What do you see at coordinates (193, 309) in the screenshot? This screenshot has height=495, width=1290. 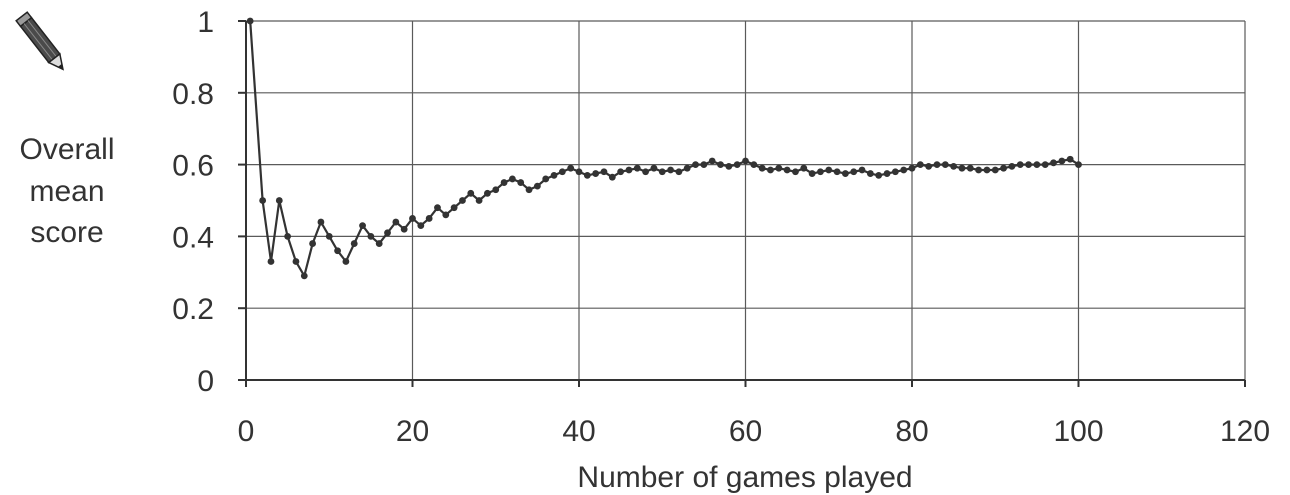 I see `y-tick-label: 0.2` at bounding box center [193, 309].